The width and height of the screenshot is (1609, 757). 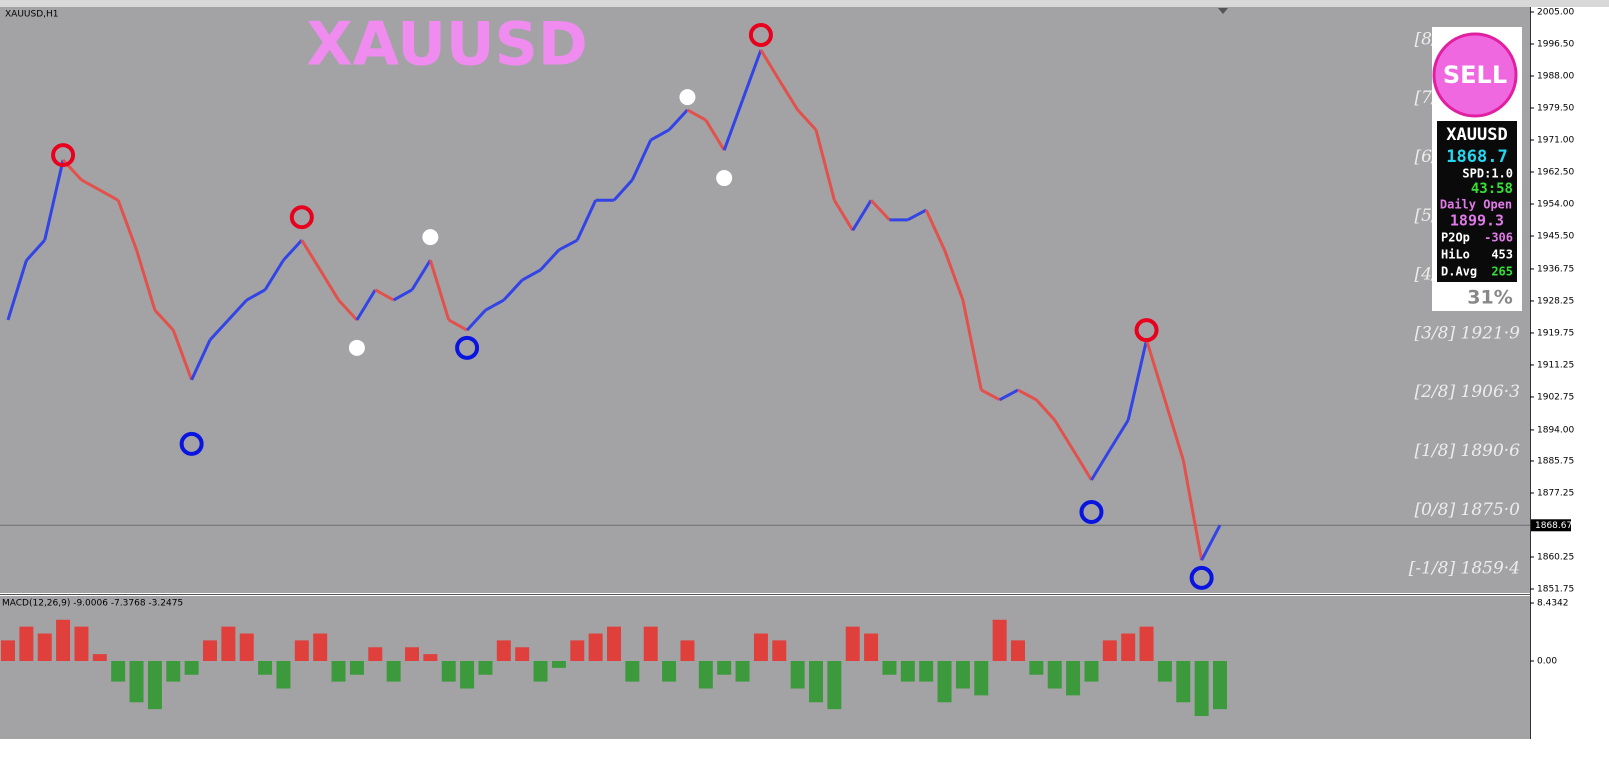 What do you see at coordinates (1555, 365) in the screenshot?
I see `y-tick-label: 1911.25` at bounding box center [1555, 365].